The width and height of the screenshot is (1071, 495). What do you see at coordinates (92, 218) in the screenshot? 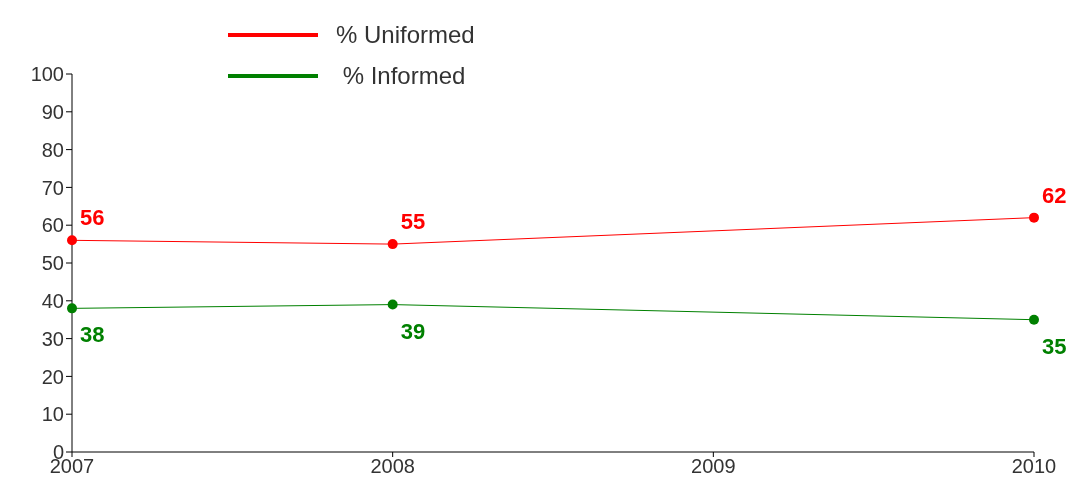
I see `data-label: 56` at bounding box center [92, 218].